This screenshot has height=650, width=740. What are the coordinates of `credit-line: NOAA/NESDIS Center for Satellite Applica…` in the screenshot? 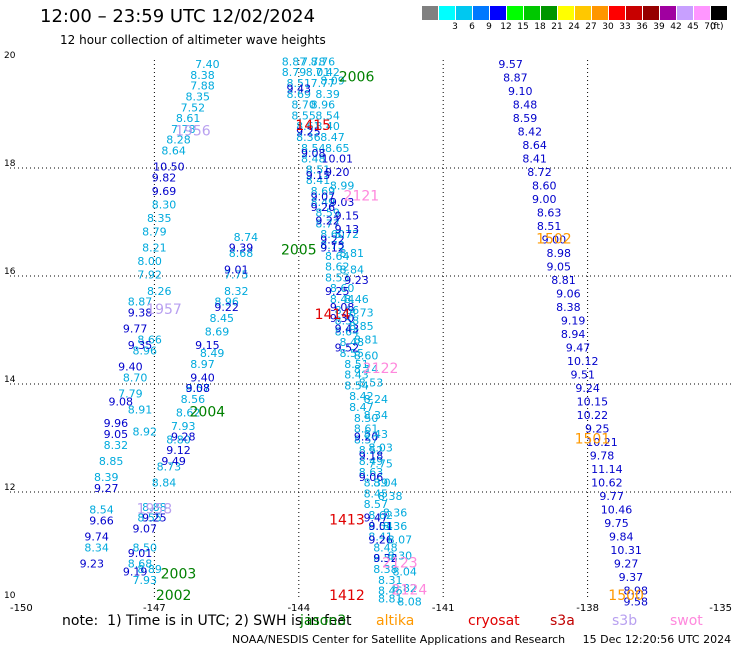 It's located at (482, 639).